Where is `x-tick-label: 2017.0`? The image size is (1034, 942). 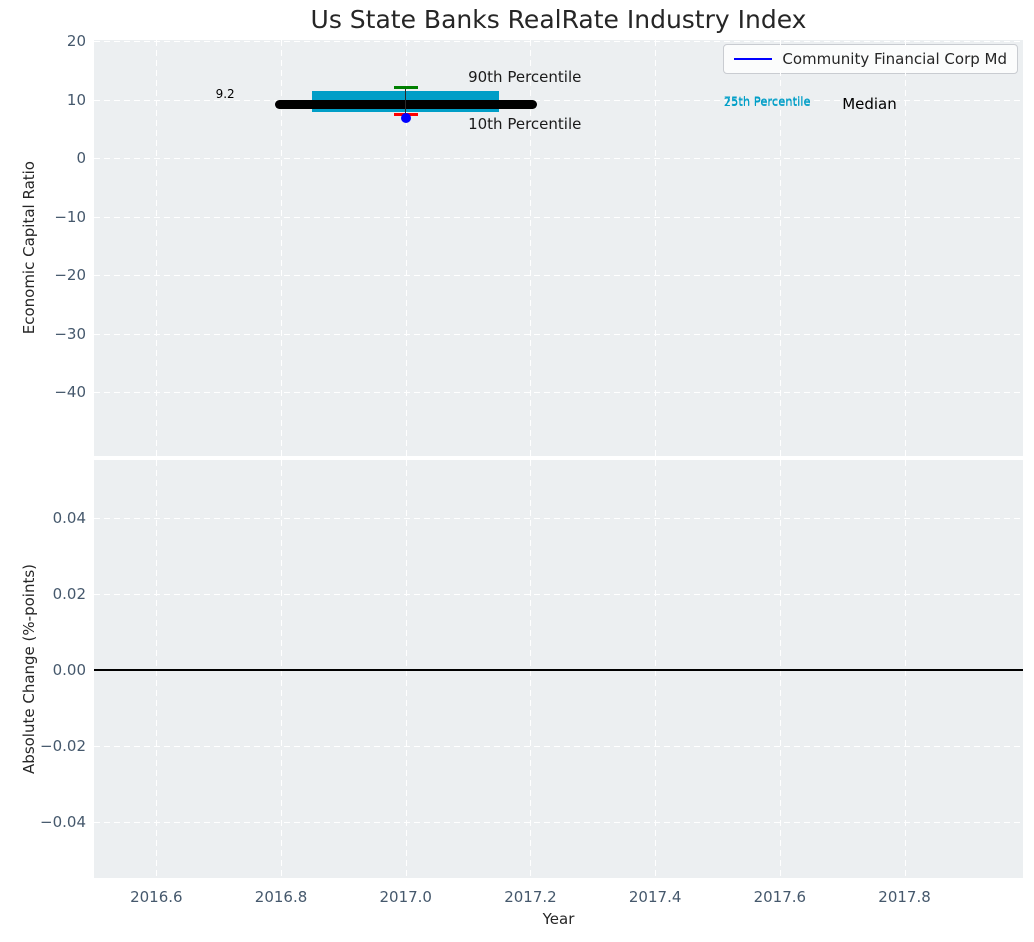
x-tick-label: 2017.0 is located at coordinates (405, 897).